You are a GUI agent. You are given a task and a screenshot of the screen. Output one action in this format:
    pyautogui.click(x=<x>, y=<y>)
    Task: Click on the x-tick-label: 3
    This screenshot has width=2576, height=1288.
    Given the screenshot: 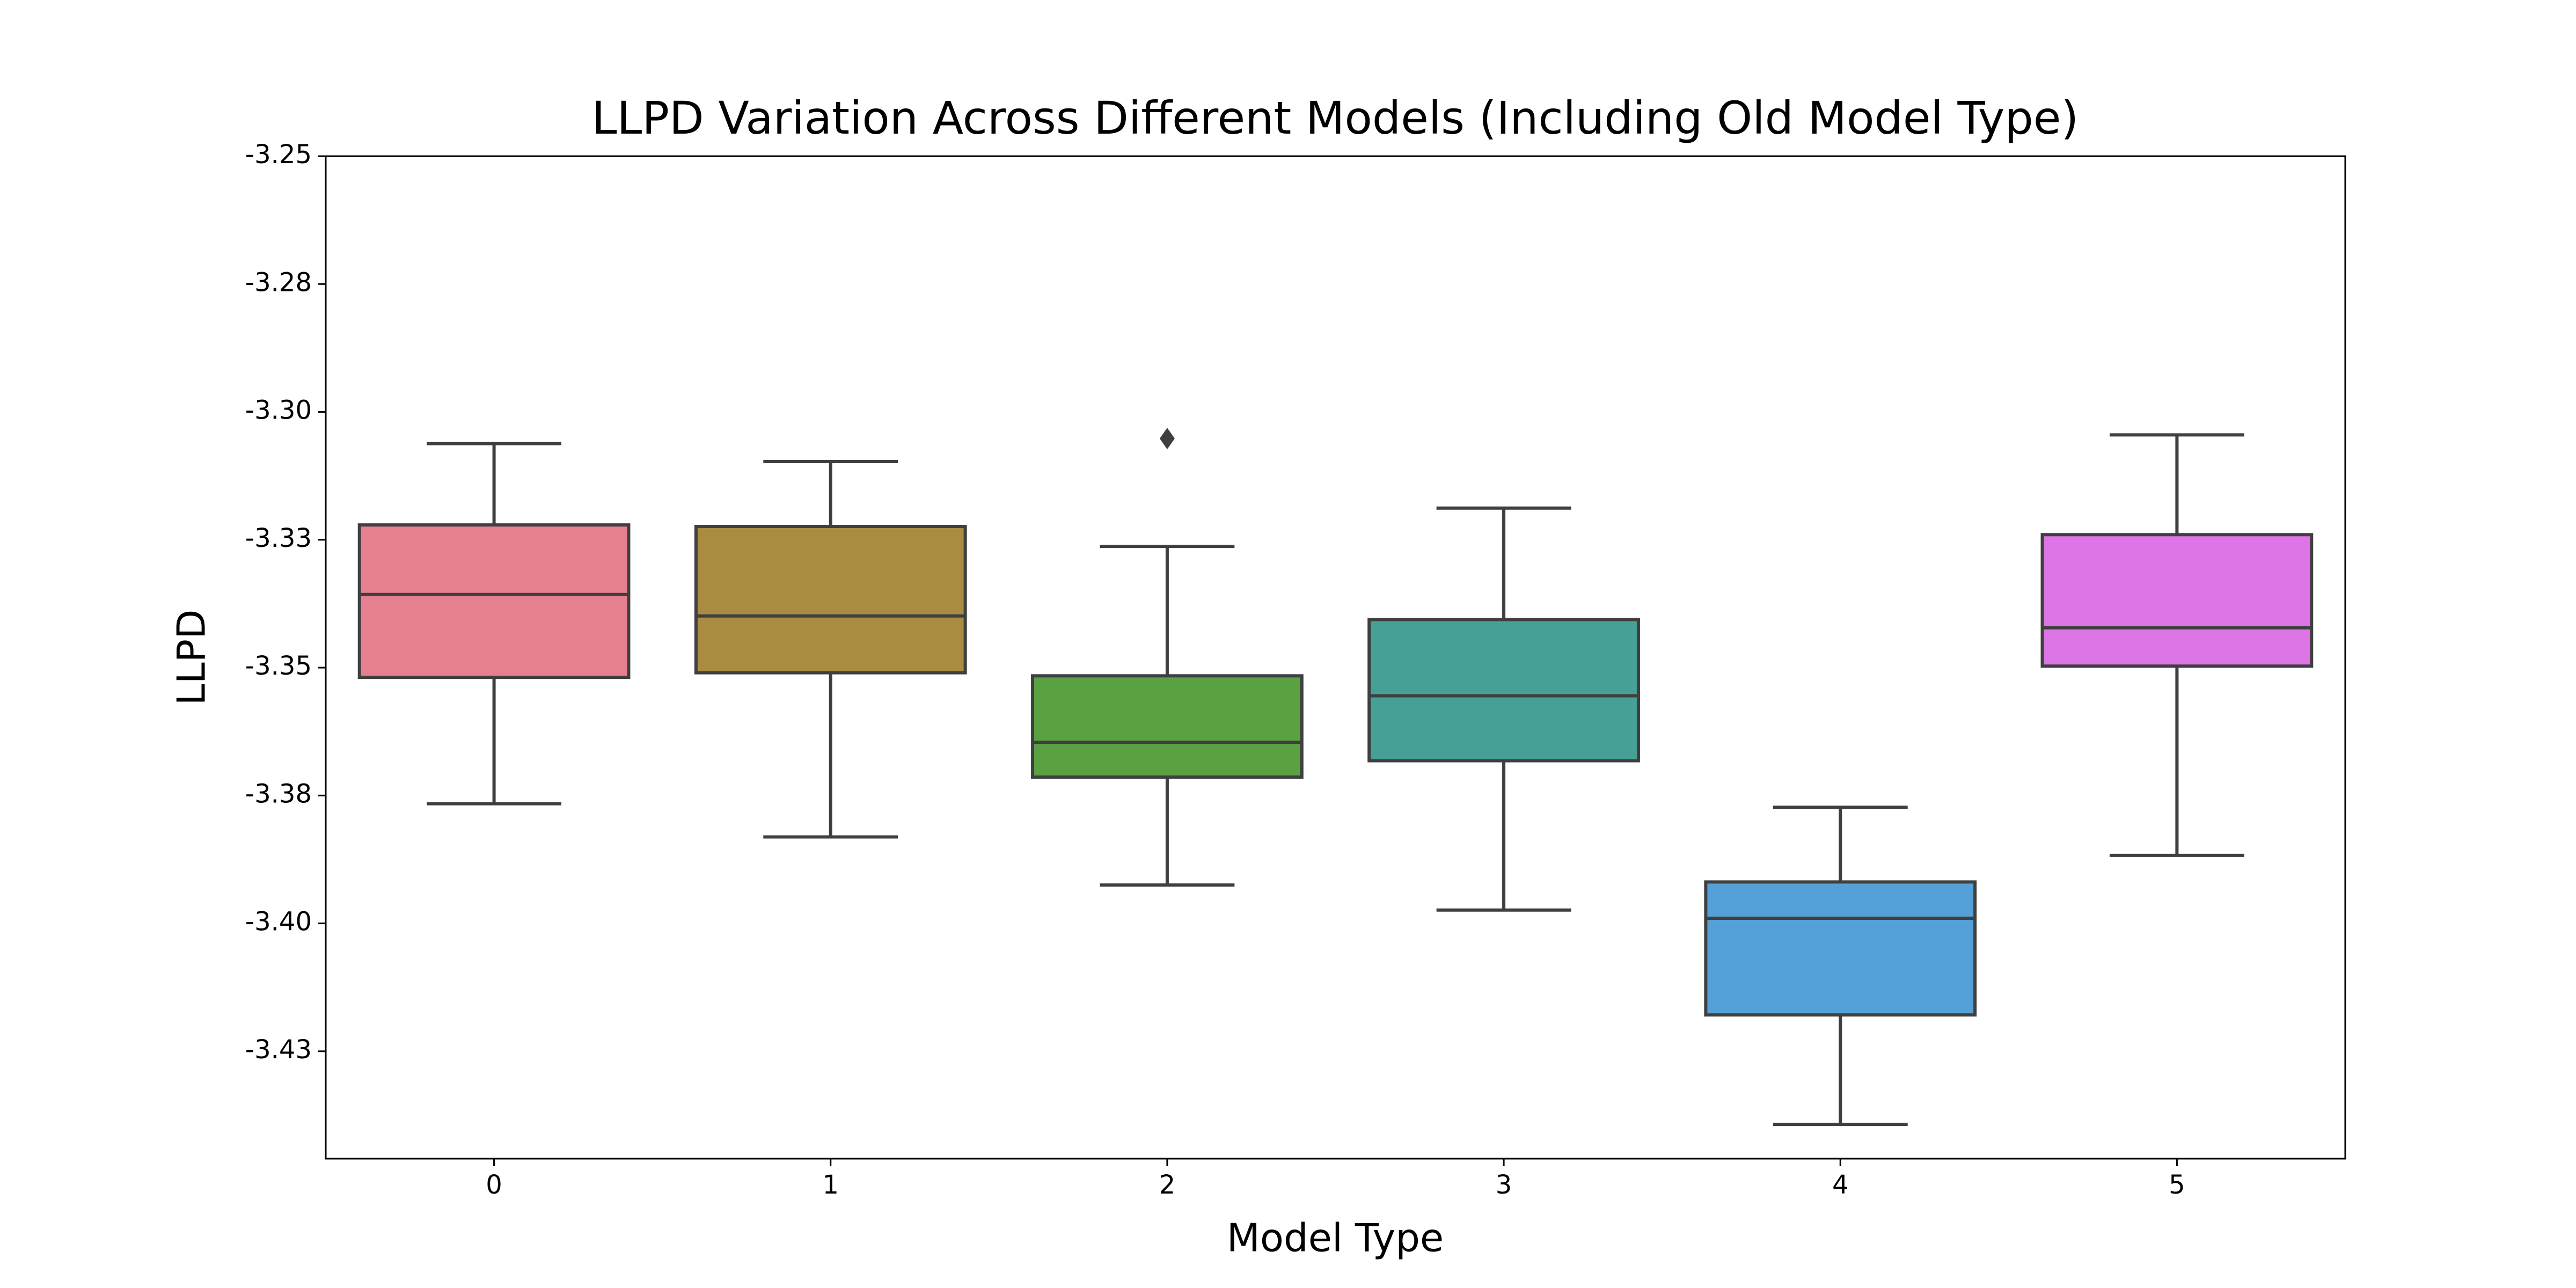 What is the action you would take?
    pyautogui.click(x=1504, y=1185)
    